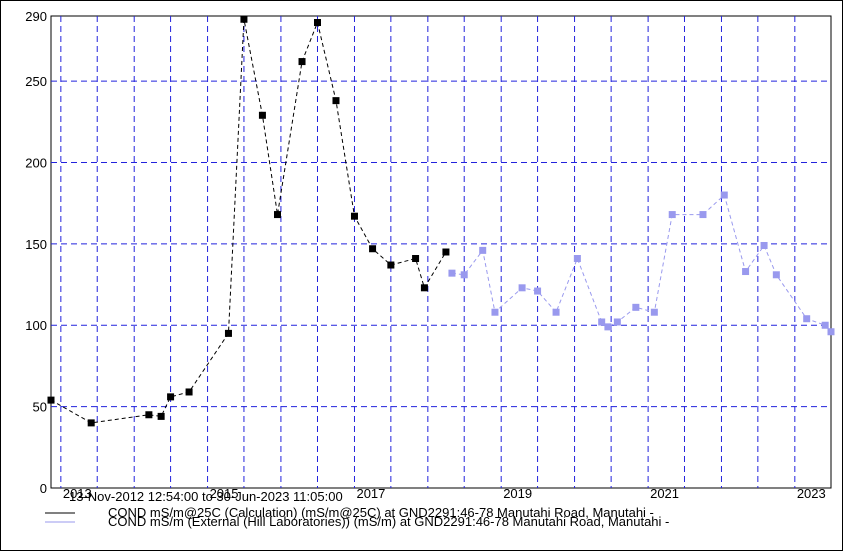  What do you see at coordinates (224, 493) in the screenshot?
I see `x-tick-label: 2015` at bounding box center [224, 493].